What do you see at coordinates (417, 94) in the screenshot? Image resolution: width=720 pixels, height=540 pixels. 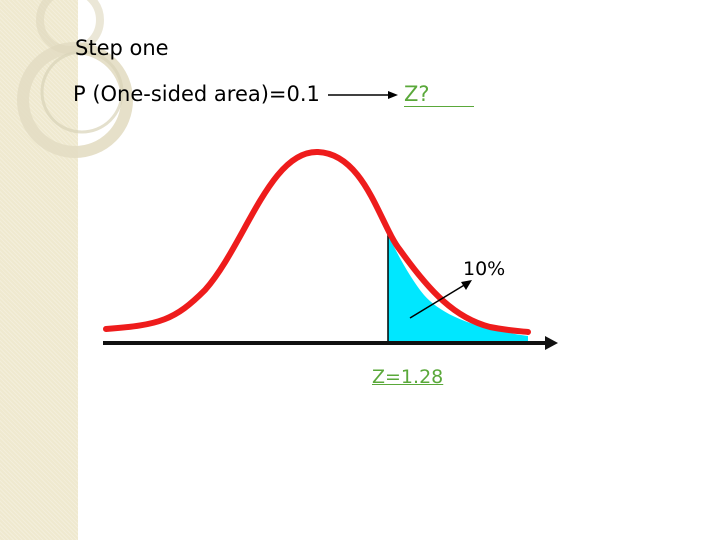 I see `z-question: Z?` at bounding box center [417, 94].